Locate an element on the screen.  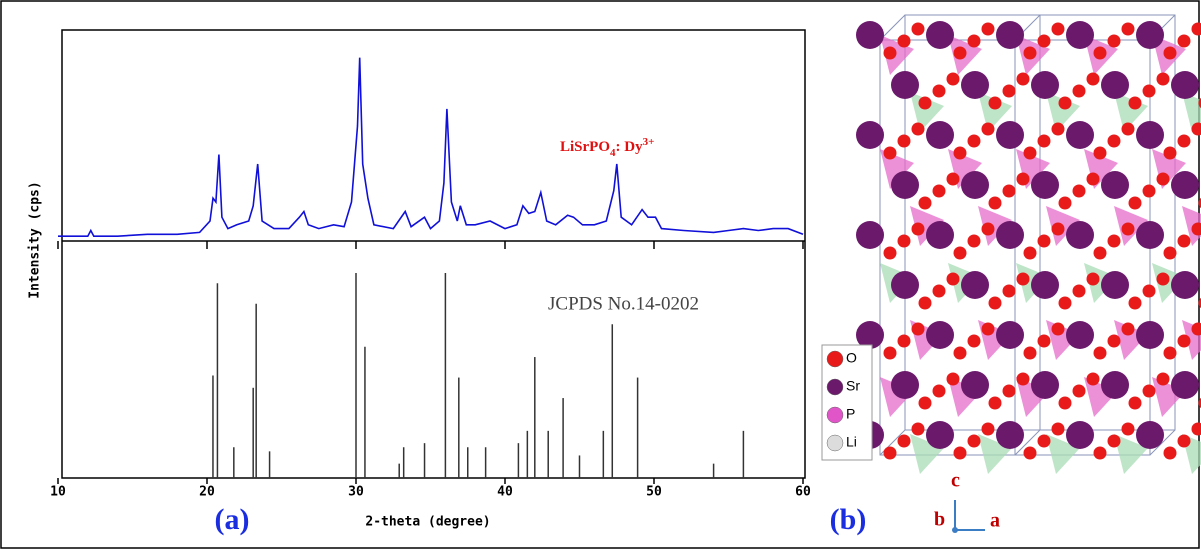
unit-cell-edge is located at coordinates (1027, 442).